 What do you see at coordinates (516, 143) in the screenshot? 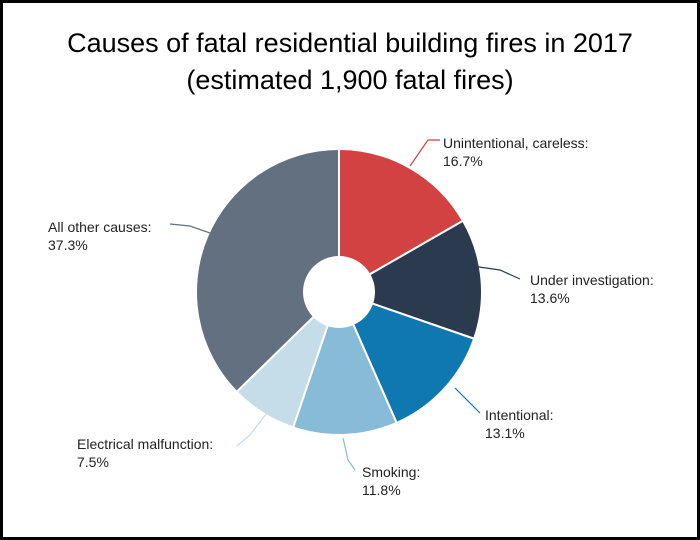
I see `slice-label-0: Unintentional, careless:` at bounding box center [516, 143].